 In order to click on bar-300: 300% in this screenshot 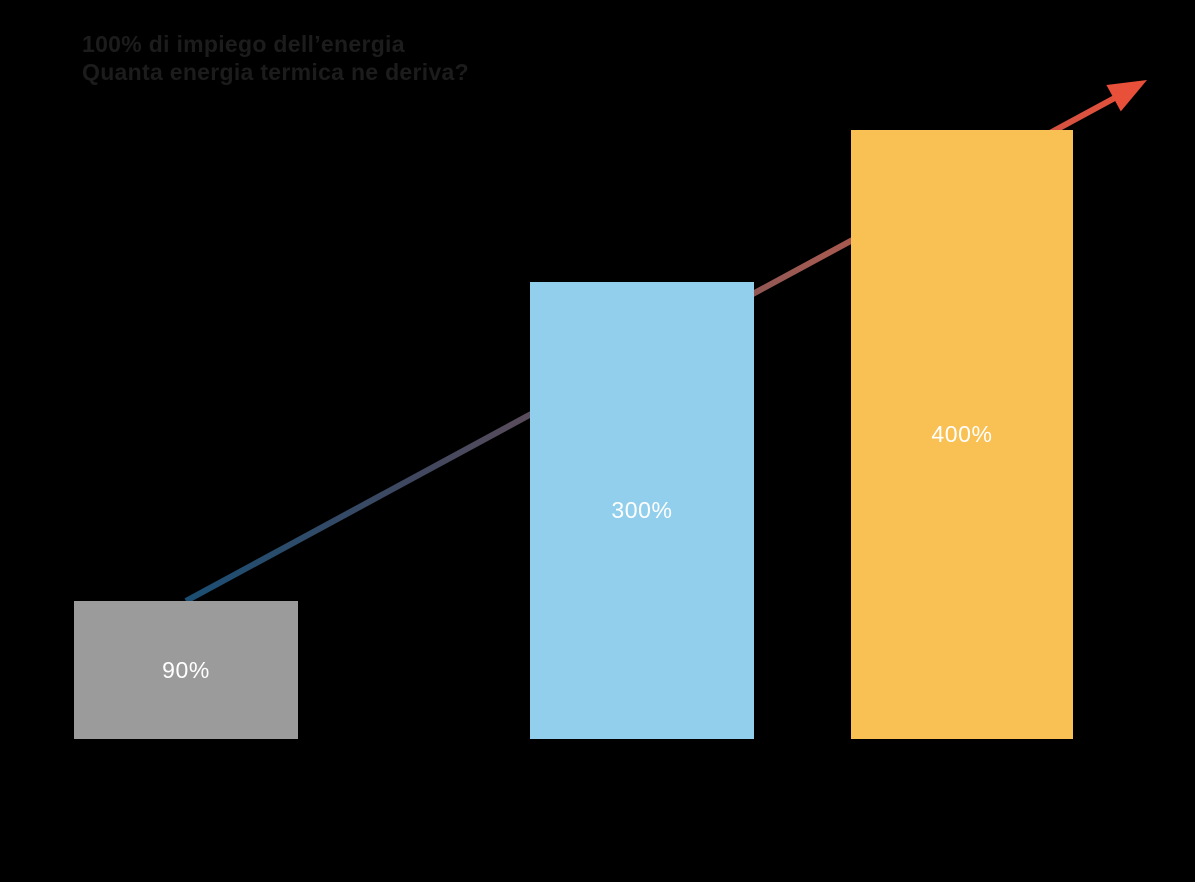, I will do `click(642, 510)`.